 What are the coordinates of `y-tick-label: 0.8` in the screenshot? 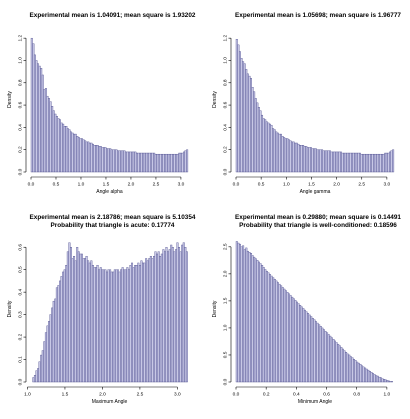 It's located at (226, 82).